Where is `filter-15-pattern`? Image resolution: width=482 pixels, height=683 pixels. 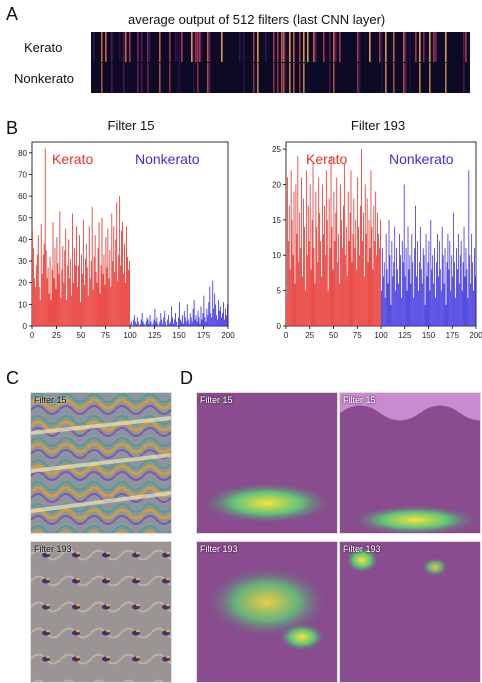
filter-15-pattern is located at coordinates (101, 463).